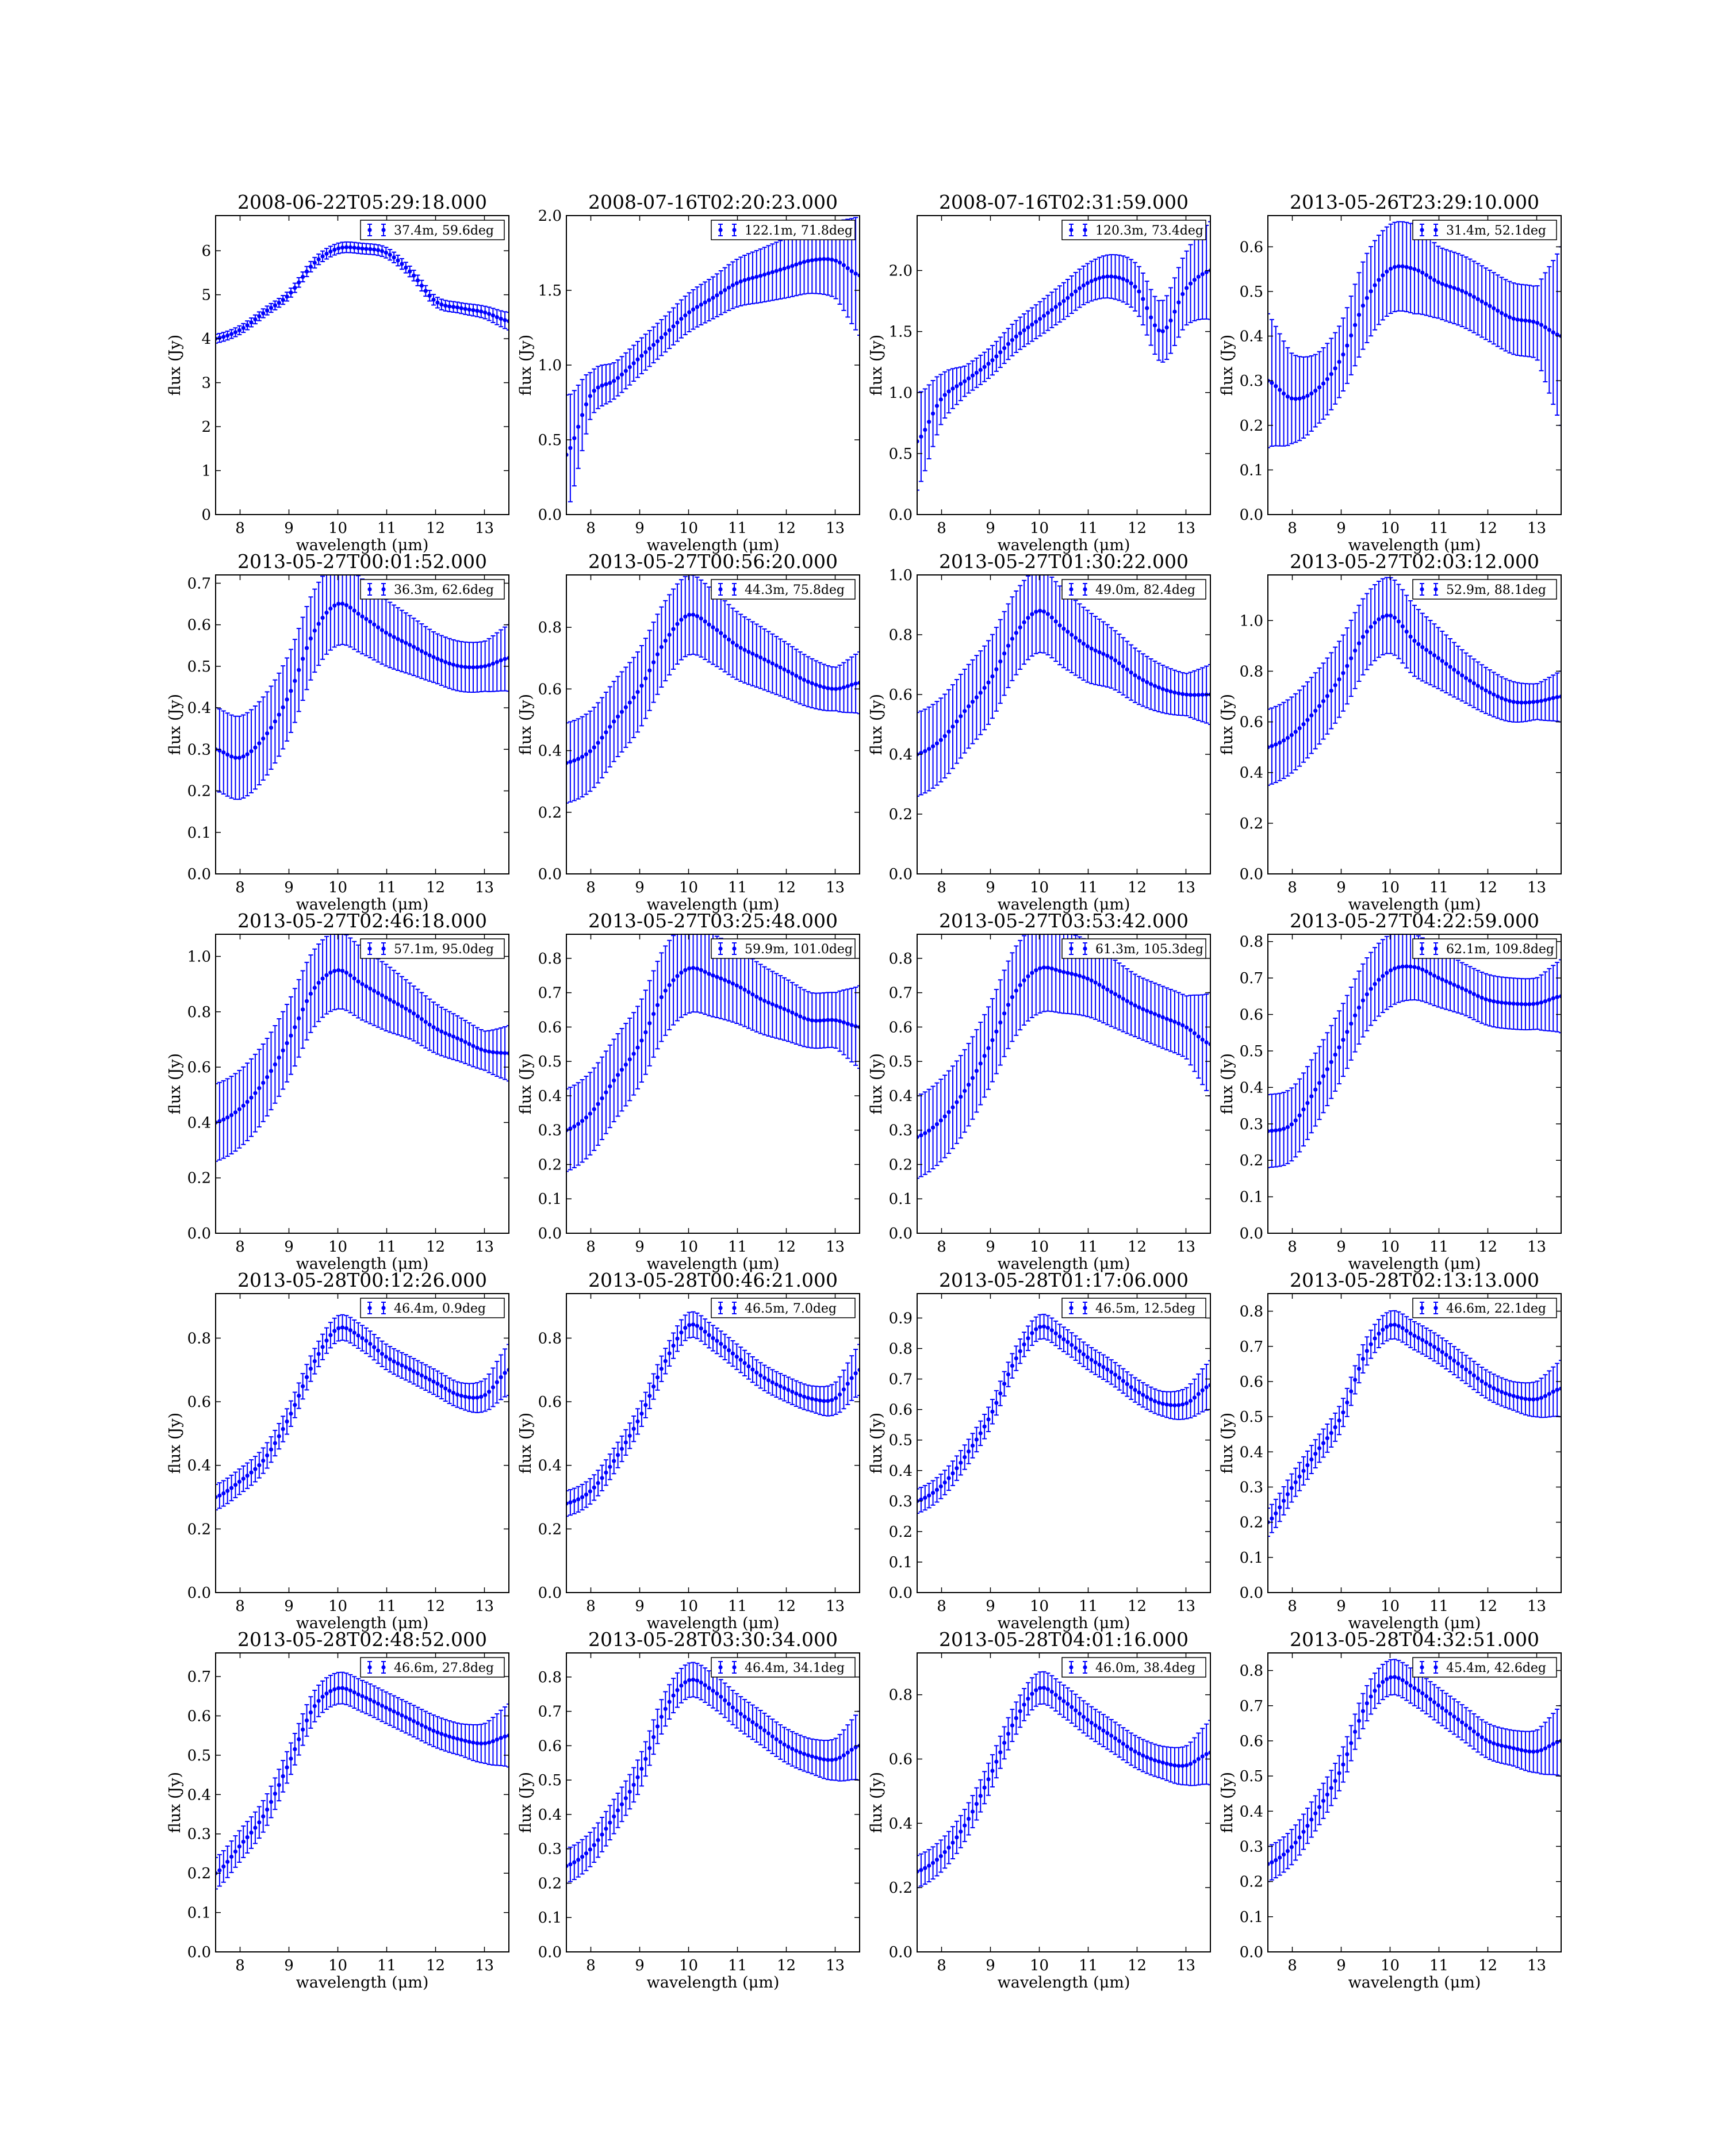  I want to click on legend-label: 46.4m, 0.9deg, so click(440, 1309).